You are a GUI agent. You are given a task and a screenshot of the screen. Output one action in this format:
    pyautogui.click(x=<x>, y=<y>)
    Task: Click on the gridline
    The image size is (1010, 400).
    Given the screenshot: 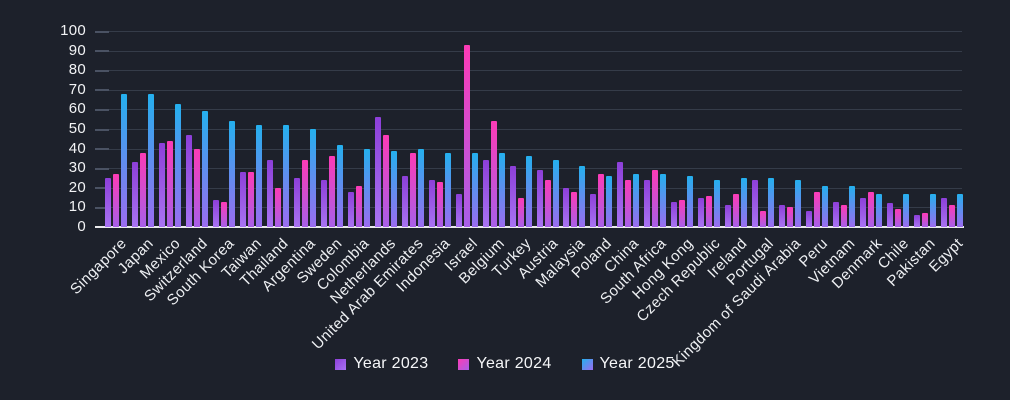 What is the action you would take?
    pyautogui.click(x=528, y=129)
    